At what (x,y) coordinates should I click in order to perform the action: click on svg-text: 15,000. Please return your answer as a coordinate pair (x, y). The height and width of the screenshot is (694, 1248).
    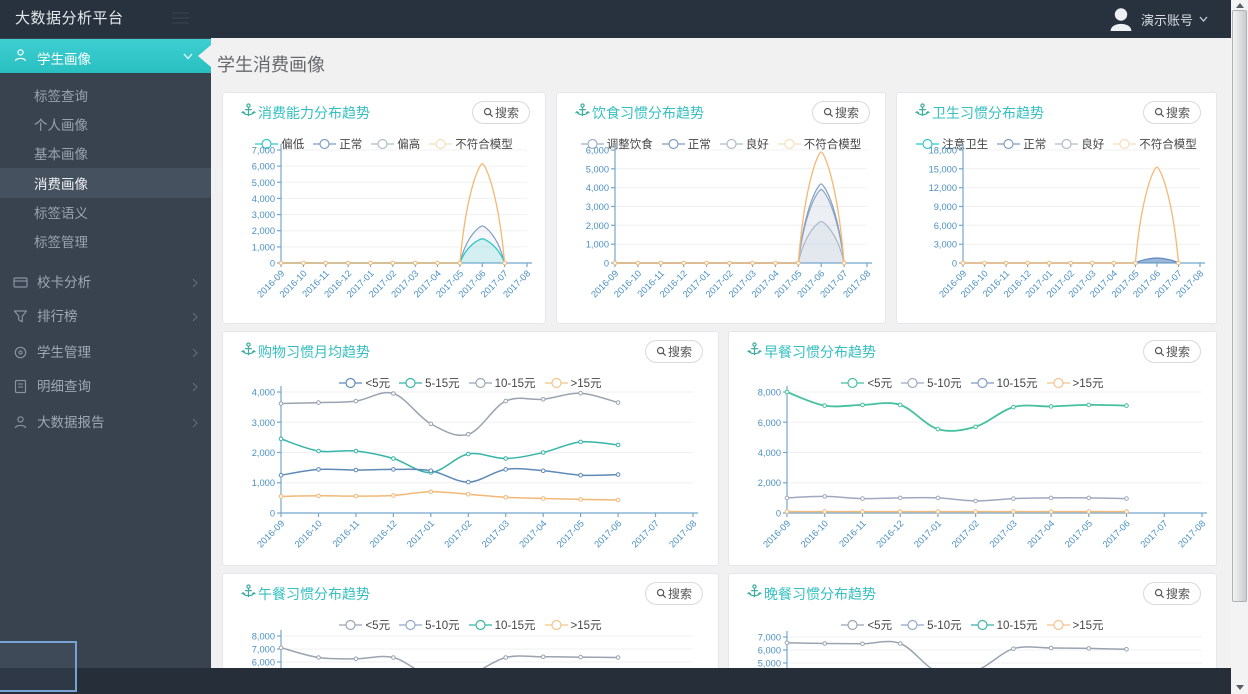
    Looking at the image, I should click on (943, 169).